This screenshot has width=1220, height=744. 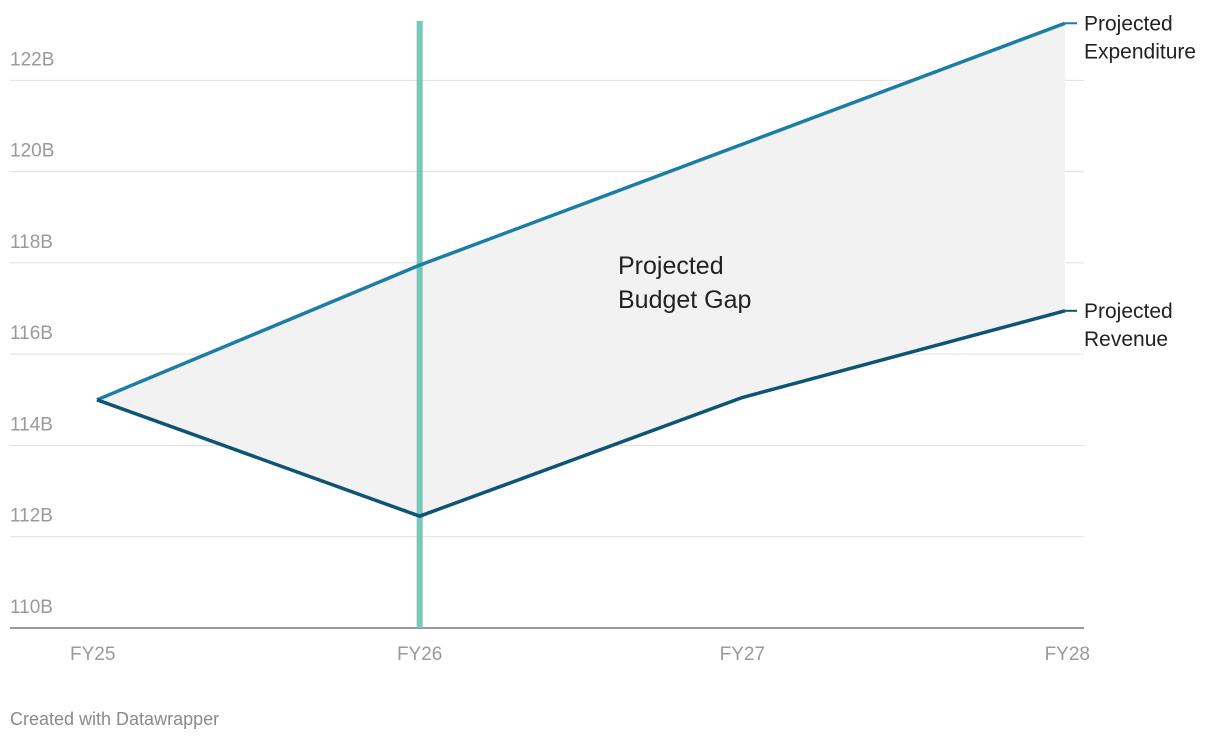 What do you see at coordinates (1067, 654) in the screenshot?
I see `x-tick-label: FY28` at bounding box center [1067, 654].